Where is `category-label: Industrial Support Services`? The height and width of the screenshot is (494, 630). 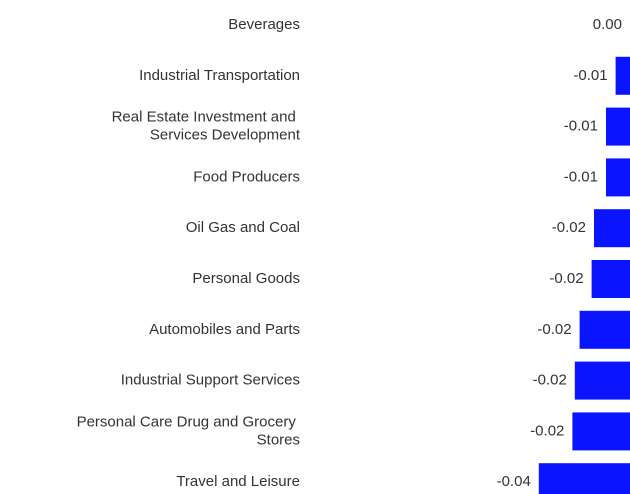 category-label: Industrial Support Services is located at coordinates (210, 380).